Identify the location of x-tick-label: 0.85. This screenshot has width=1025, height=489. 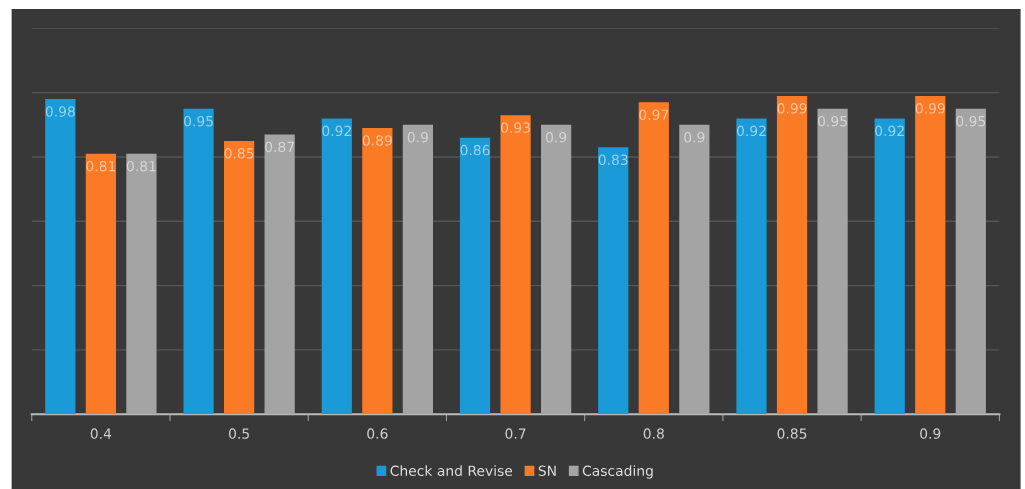
(792, 433).